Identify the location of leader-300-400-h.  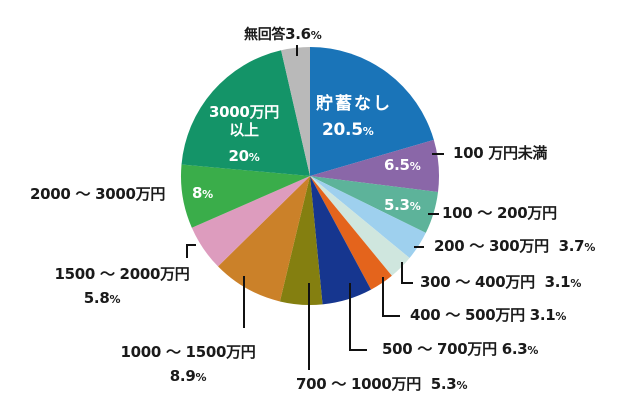
(407, 283).